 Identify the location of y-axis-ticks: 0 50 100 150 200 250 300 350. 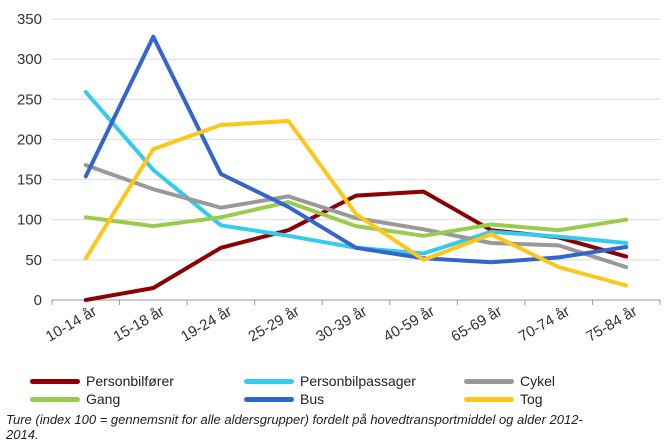
(29, 160).